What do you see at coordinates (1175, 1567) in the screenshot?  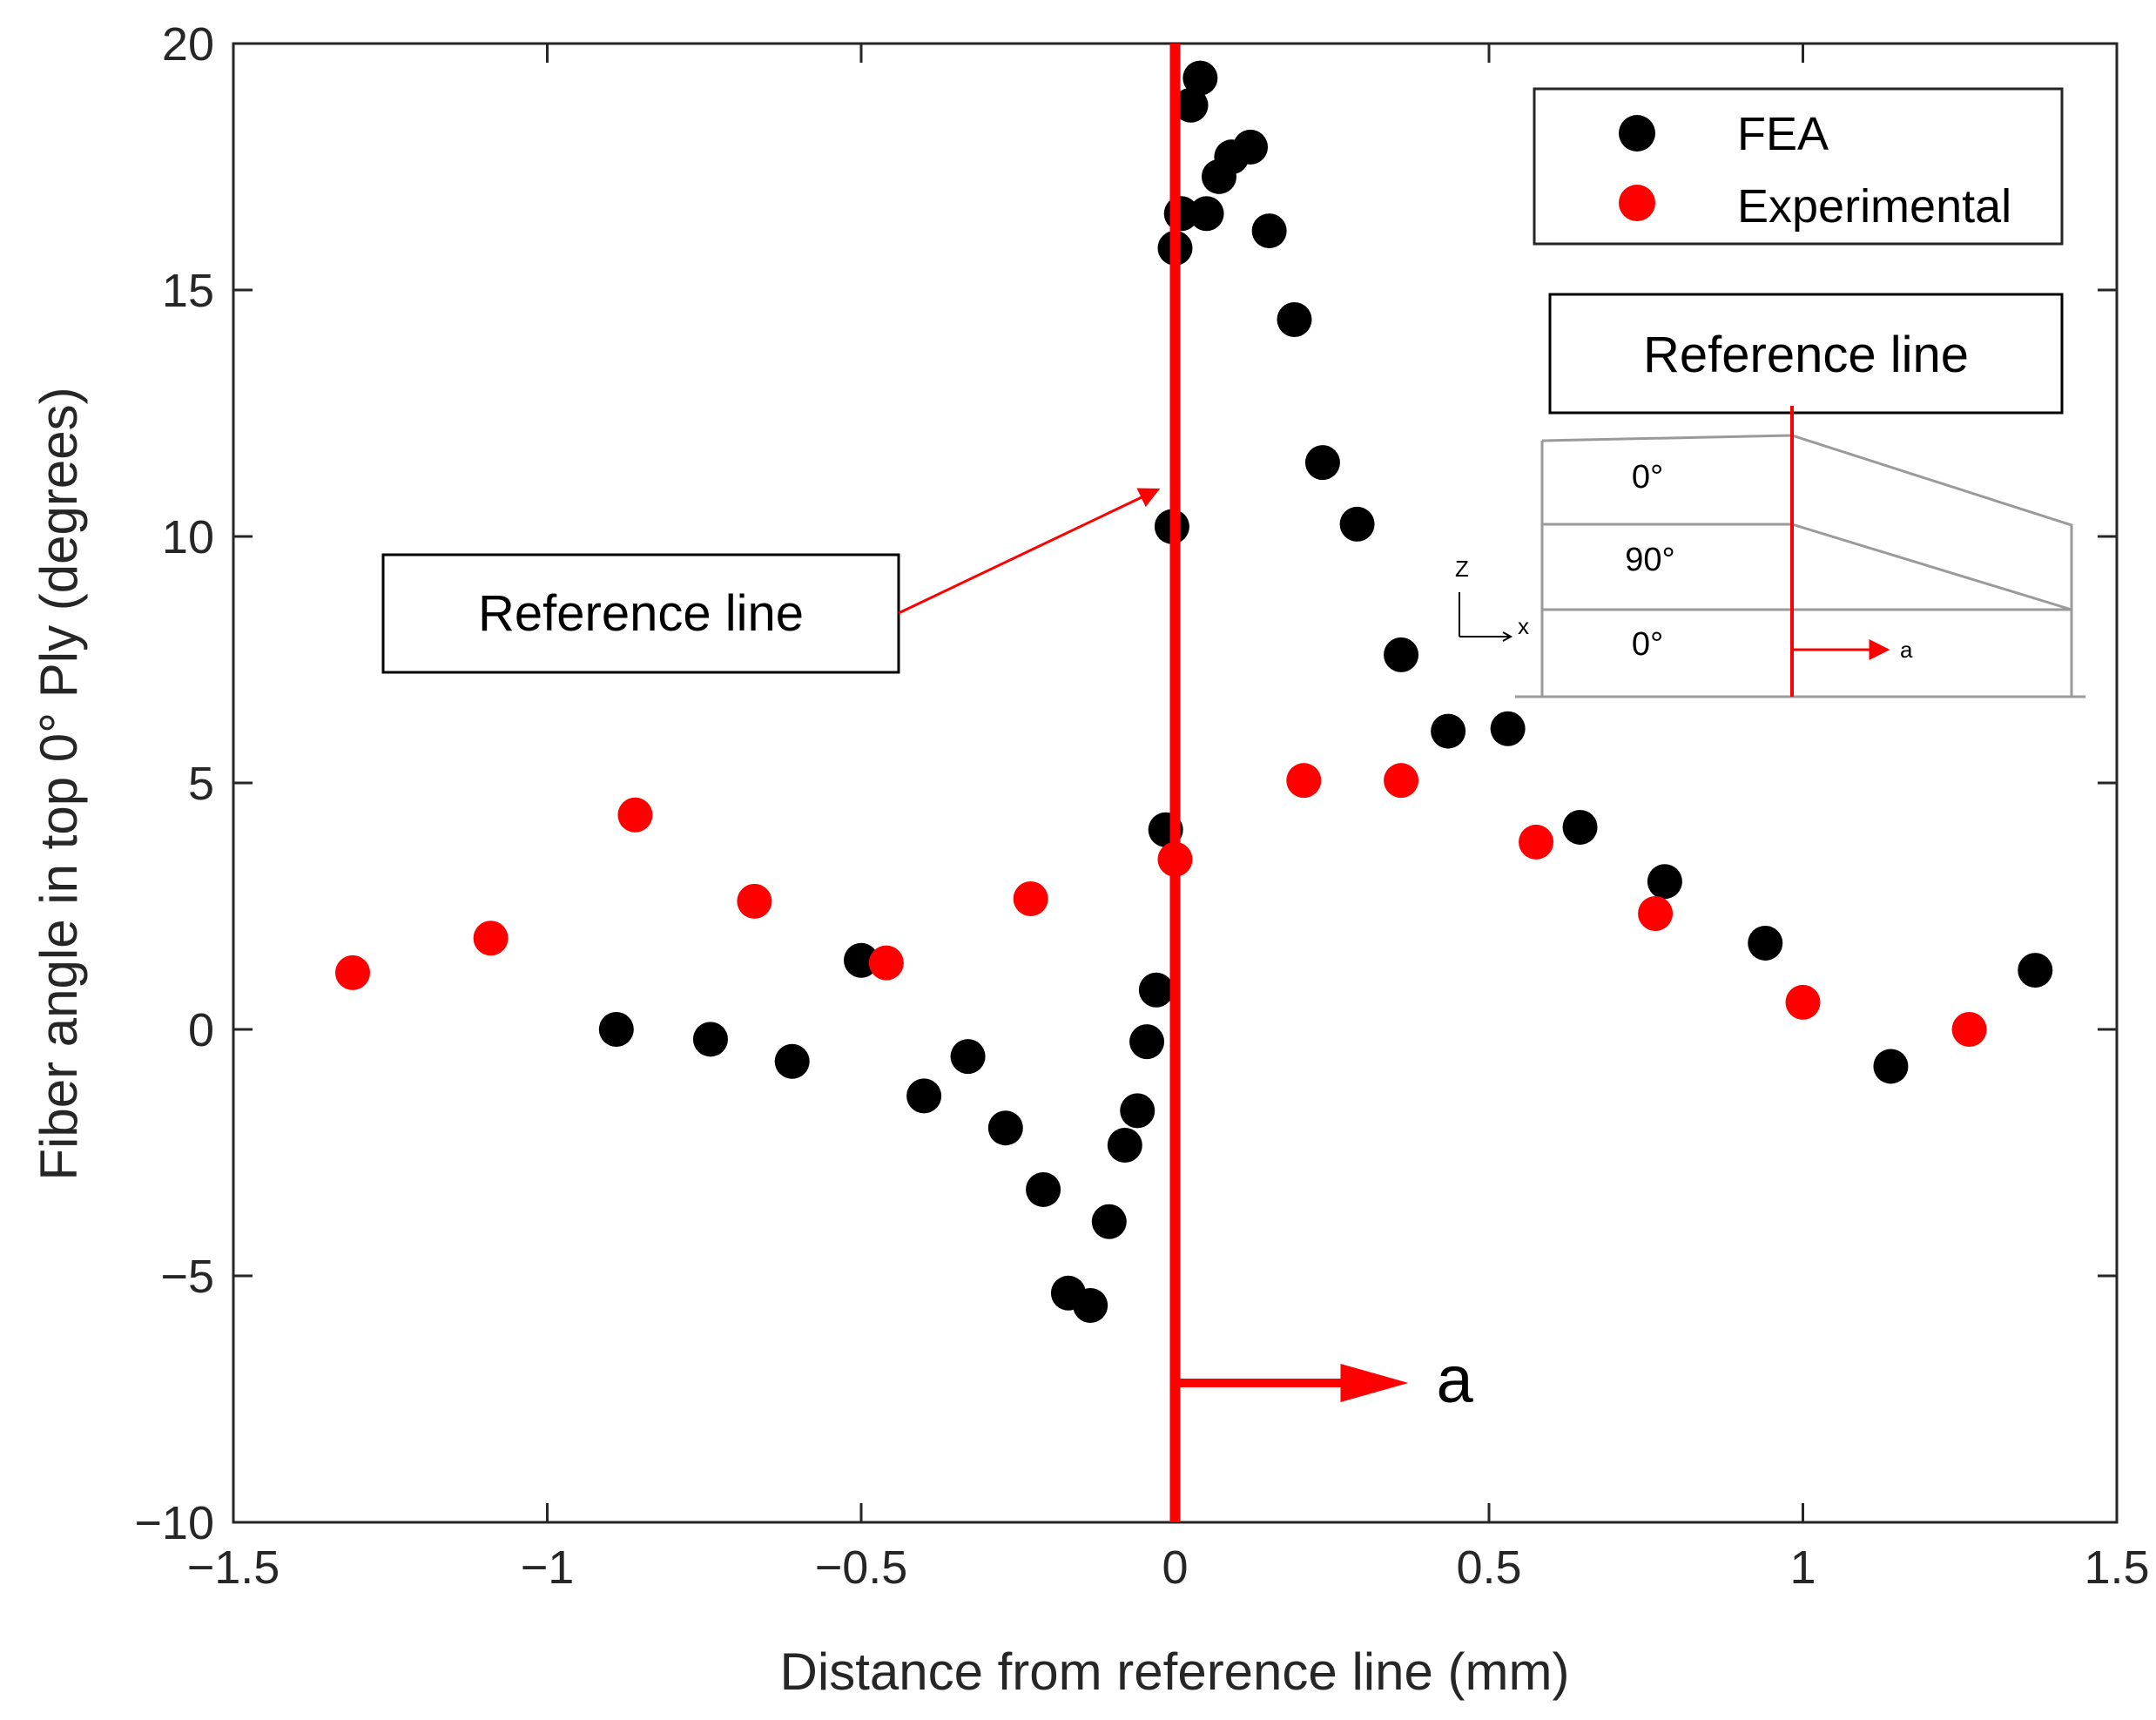 I see `x-tick-label: 0` at bounding box center [1175, 1567].